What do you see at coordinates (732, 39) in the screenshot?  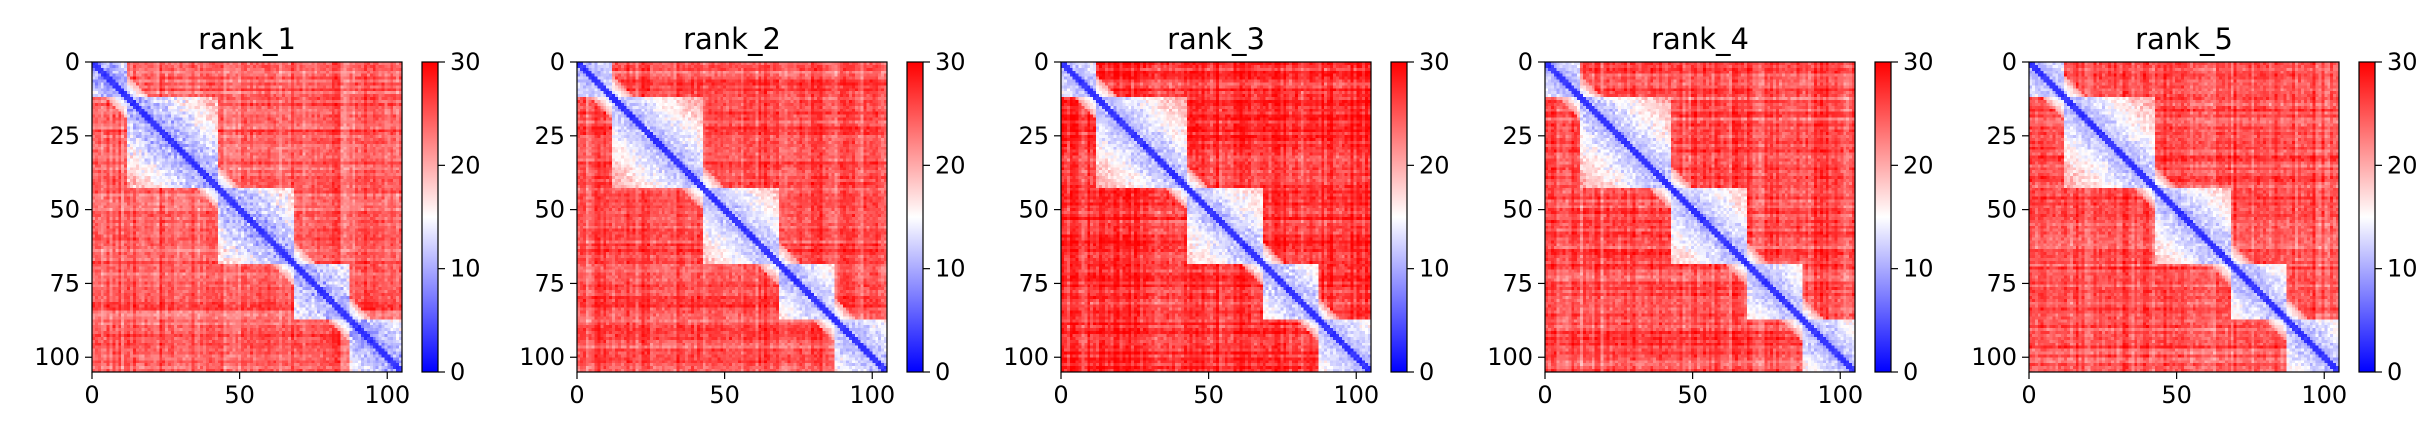 I see `panel-title: rank_2` at bounding box center [732, 39].